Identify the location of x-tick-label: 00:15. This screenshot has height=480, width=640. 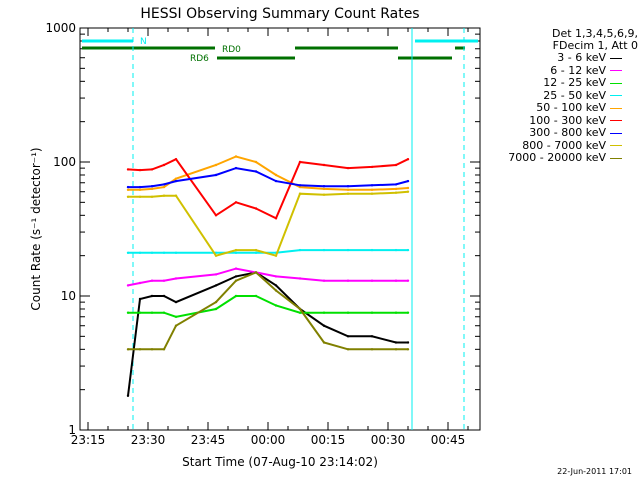
(328, 440).